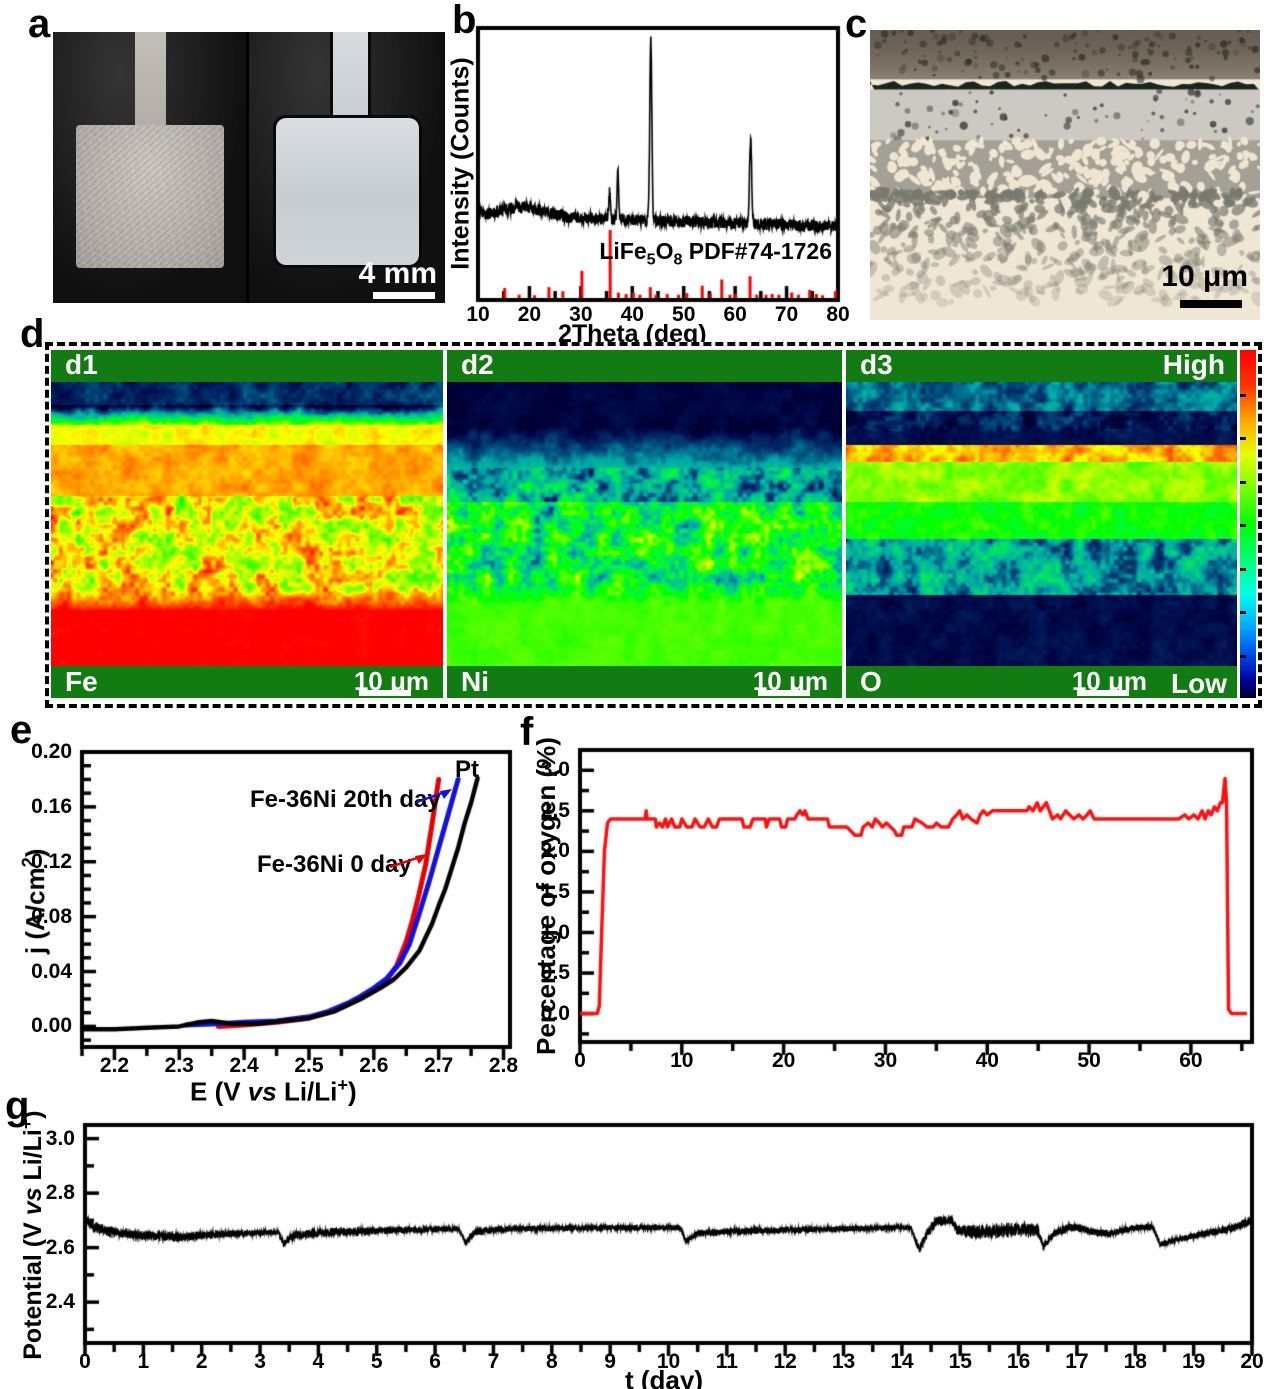 Image resolution: width=1268 pixels, height=1389 pixels. Describe the element at coordinates (51, 971) in the screenshot. I see `y-tick-label: 0.04` at that location.